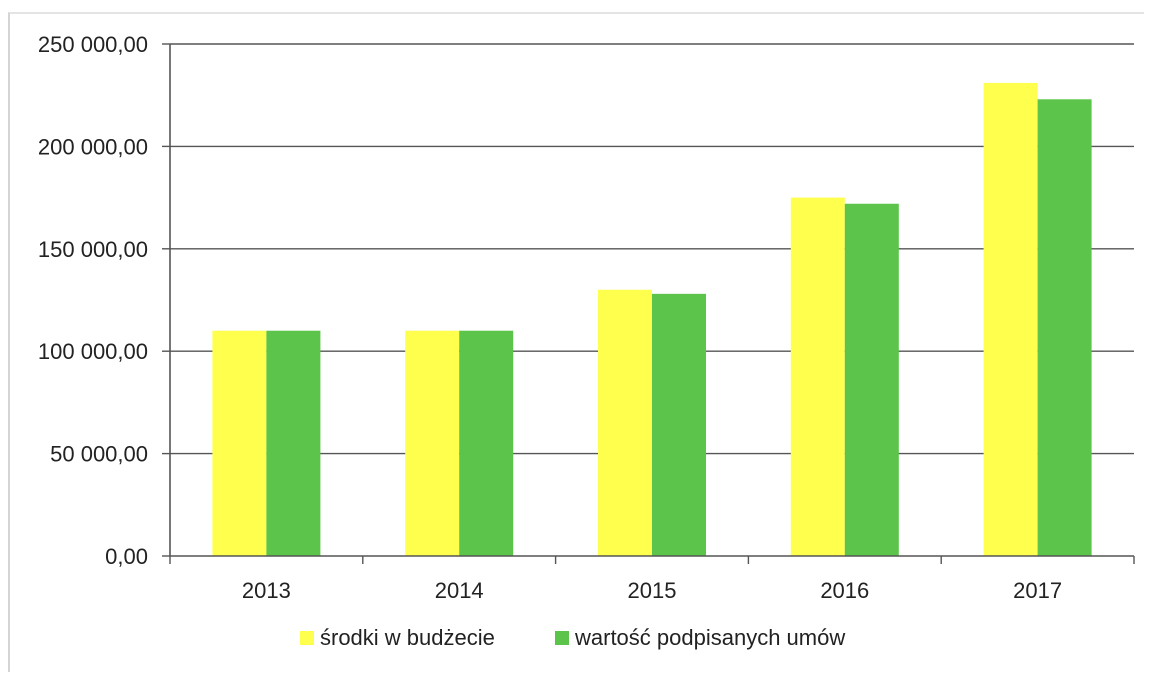 The height and width of the screenshot is (678, 1152). Describe the element at coordinates (93, 44) in the screenshot. I see `y-tick-label: 250 000,00` at that location.